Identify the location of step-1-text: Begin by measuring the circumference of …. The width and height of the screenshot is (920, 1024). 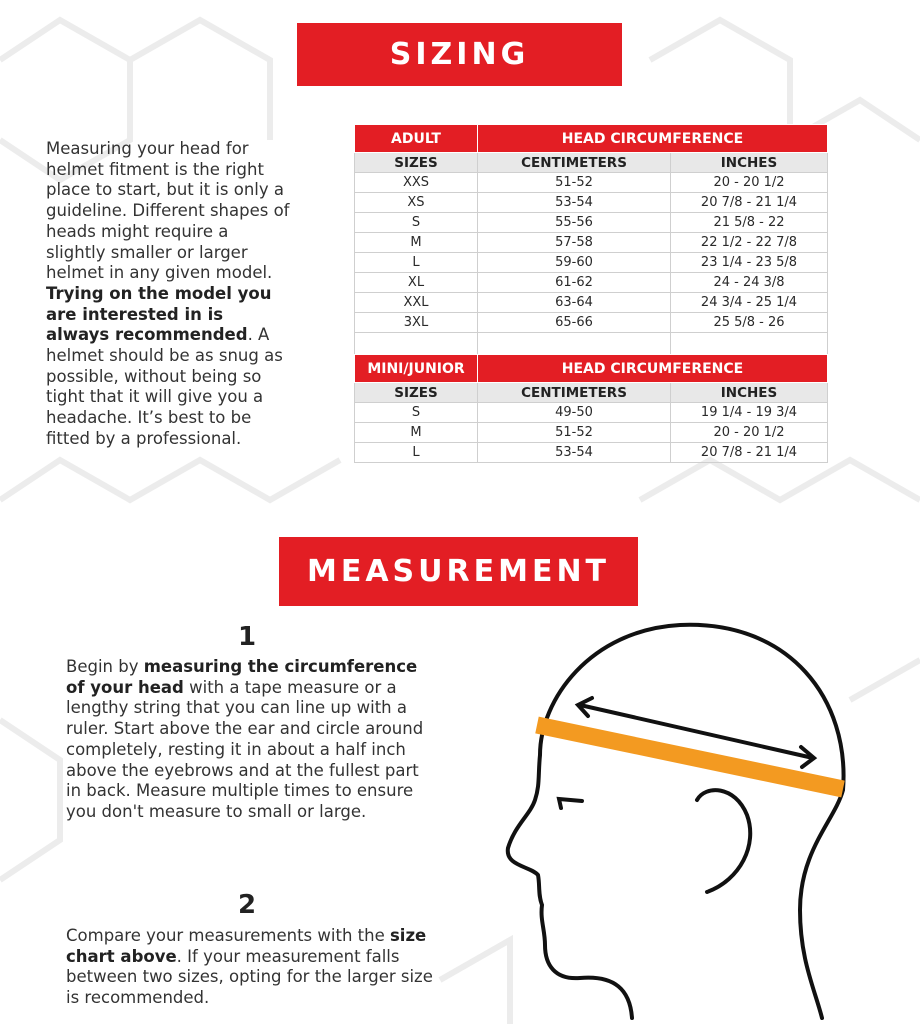
(252, 740).